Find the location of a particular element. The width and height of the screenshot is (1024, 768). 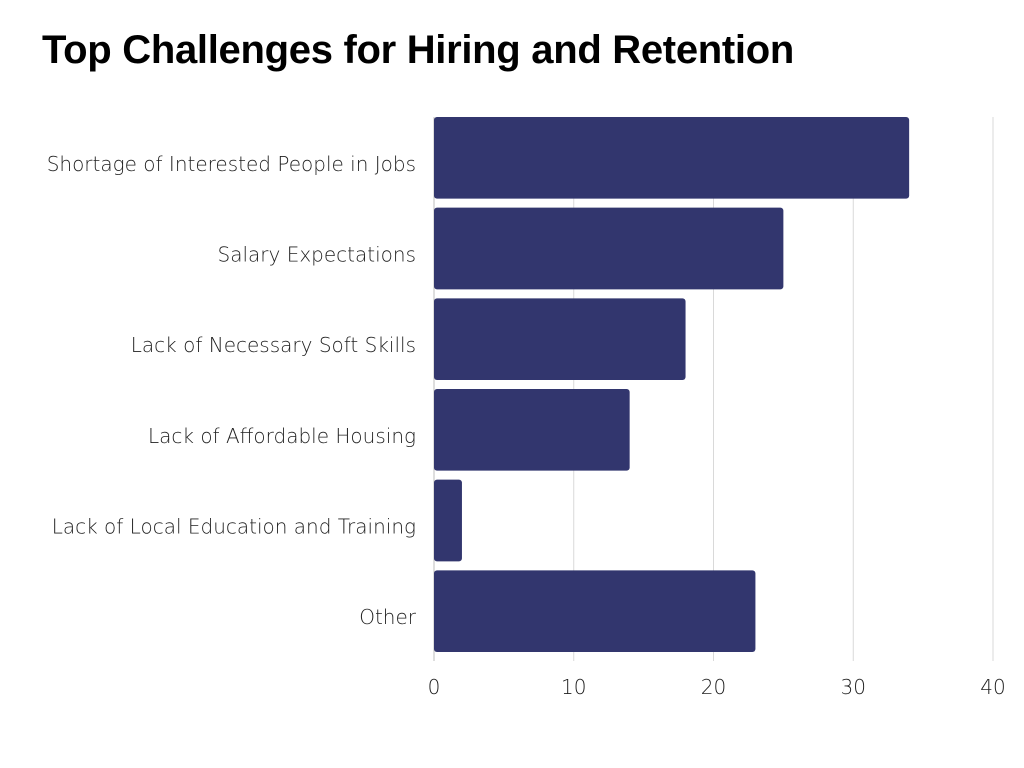

category-label: Other is located at coordinates (388, 617).